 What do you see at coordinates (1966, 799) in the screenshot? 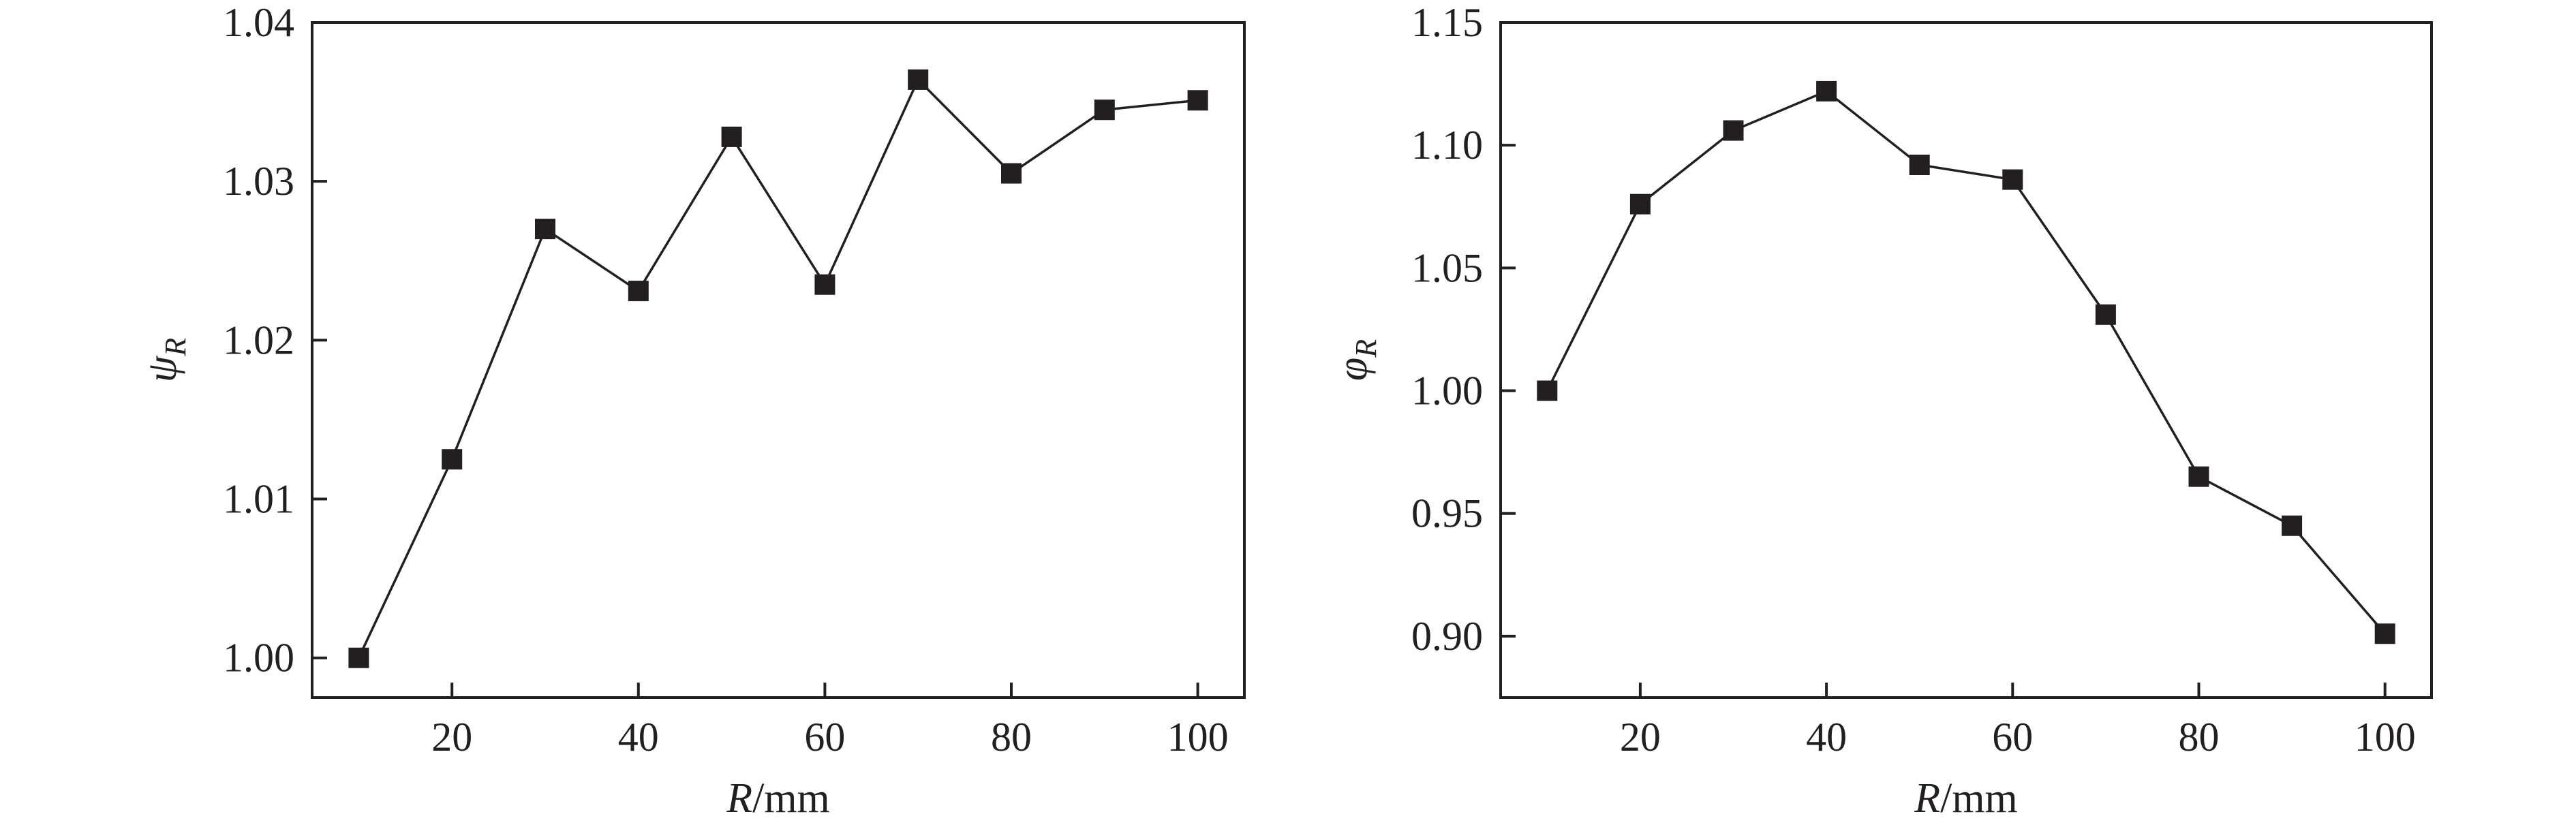
I see `right-x-axis-title: R/mm` at bounding box center [1966, 799].